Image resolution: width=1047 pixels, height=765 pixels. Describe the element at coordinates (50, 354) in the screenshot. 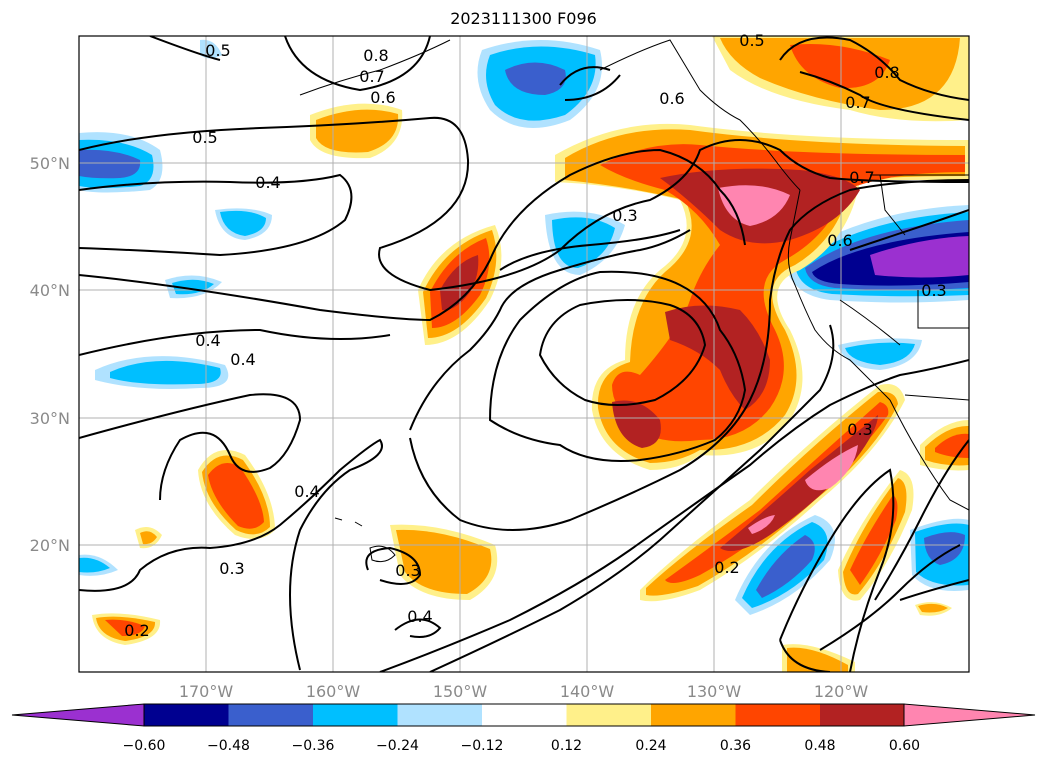

I see `latitude-labels: 50°N 40°N 30°N 20°N` at that location.